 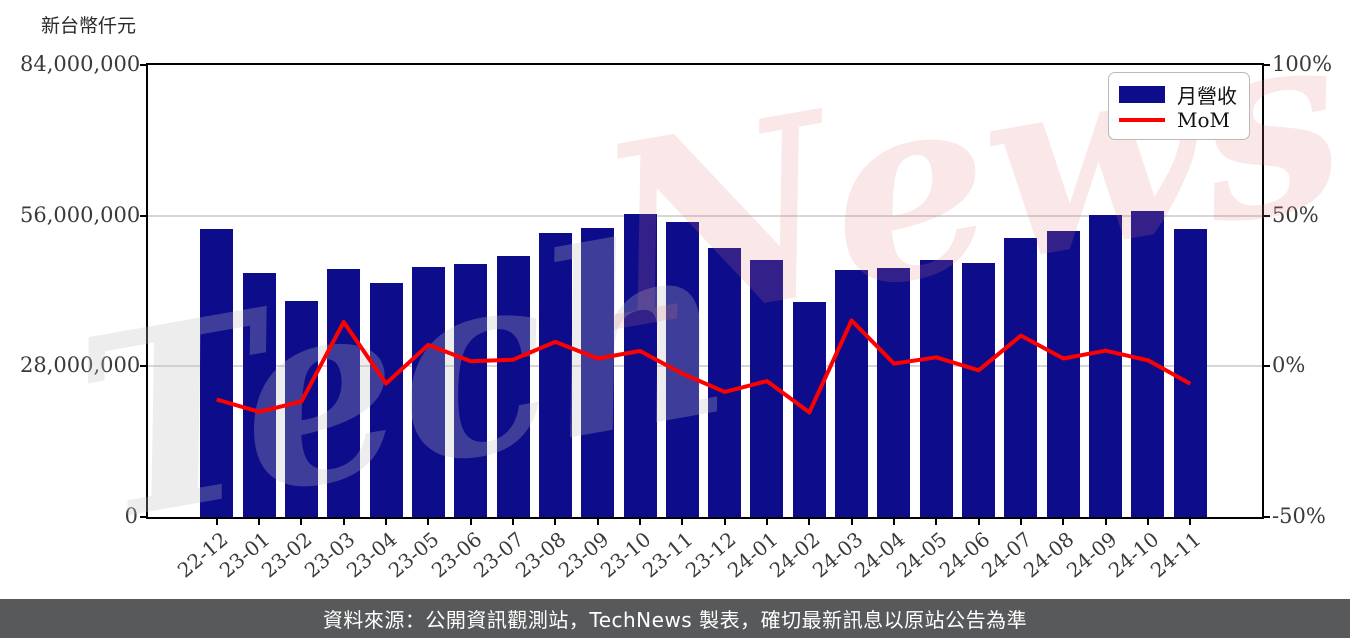 I want to click on right-axis-tick-label: 100%, so click(x=1302, y=64).